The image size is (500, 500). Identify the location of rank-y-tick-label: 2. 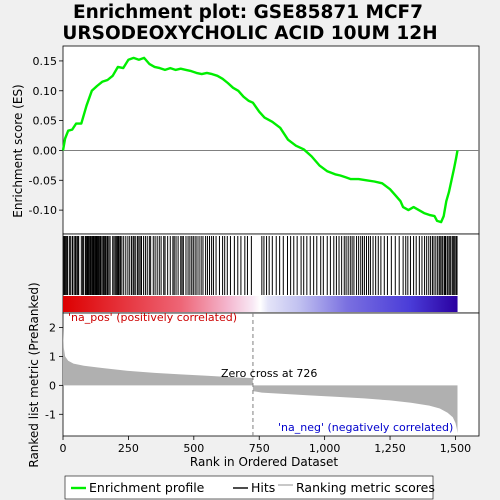
(52, 327).